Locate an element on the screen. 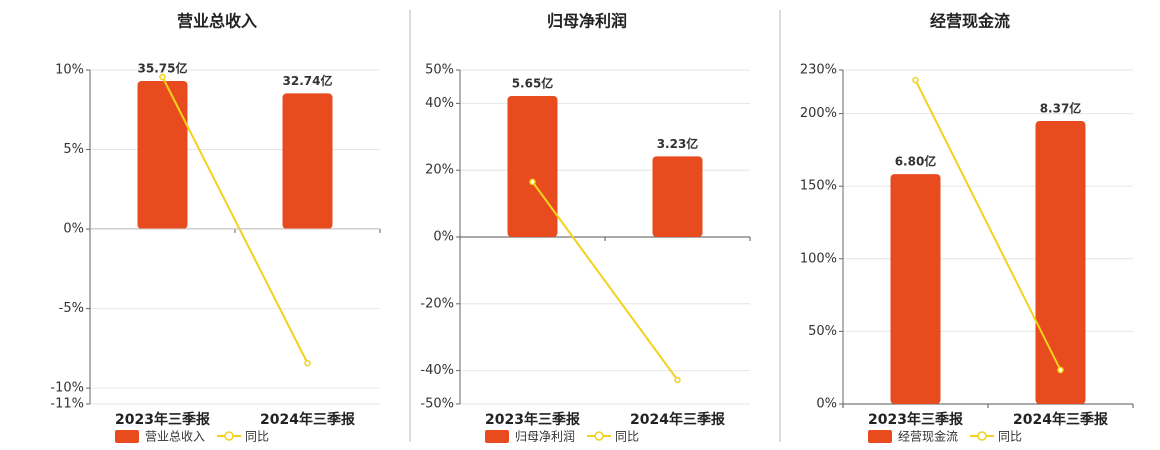 Image resolution: width=1160 pixels, height=450 pixels. y-tick-label: 150% is located at coordinates (818, 186).